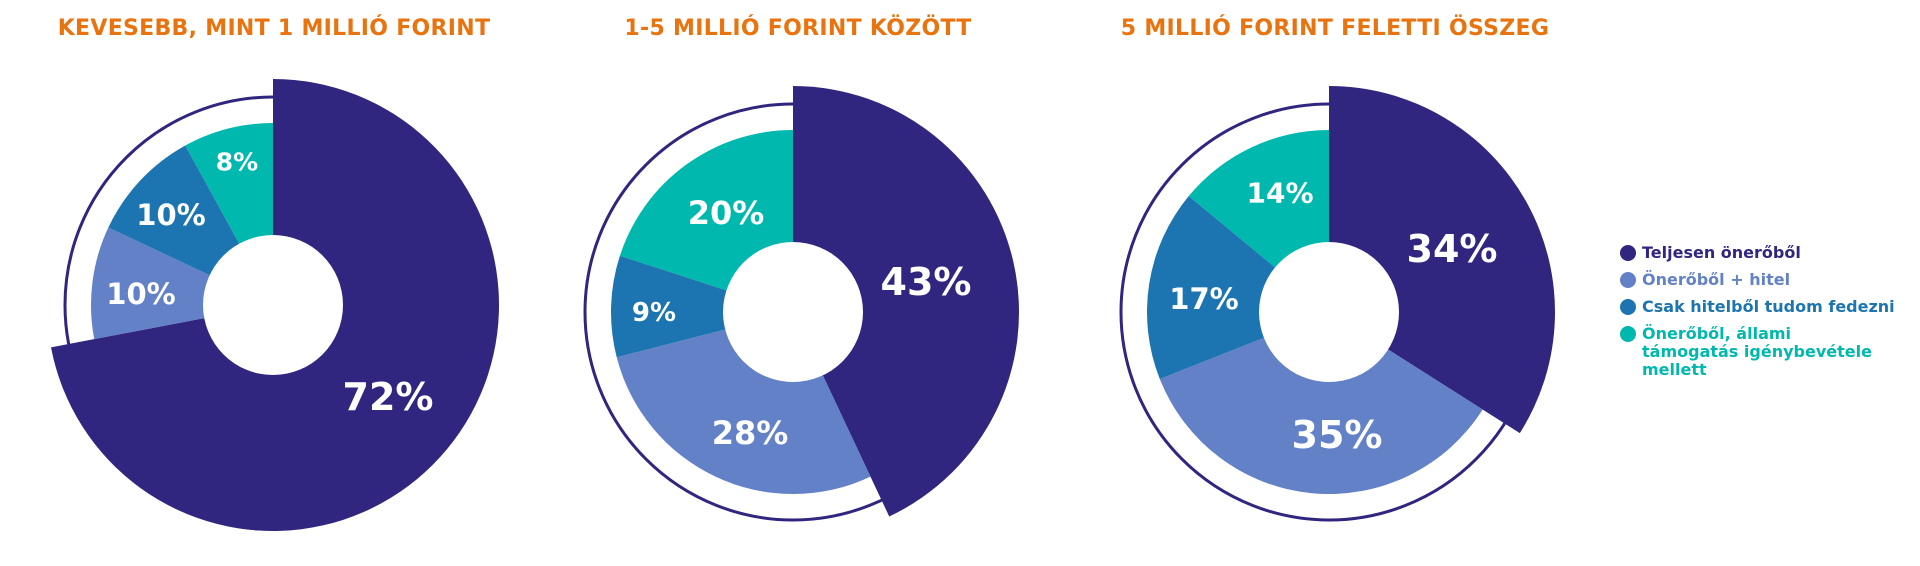  I want to click on legend-item-0: Teljesen önerőből, so click(1757, 253).